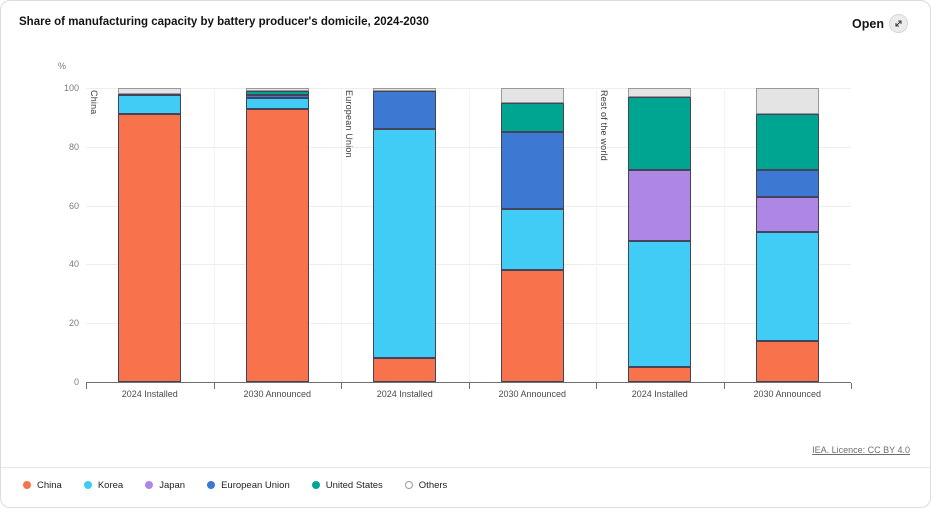  I want to click on y-axis-unit-label: %, so click(62, 66).